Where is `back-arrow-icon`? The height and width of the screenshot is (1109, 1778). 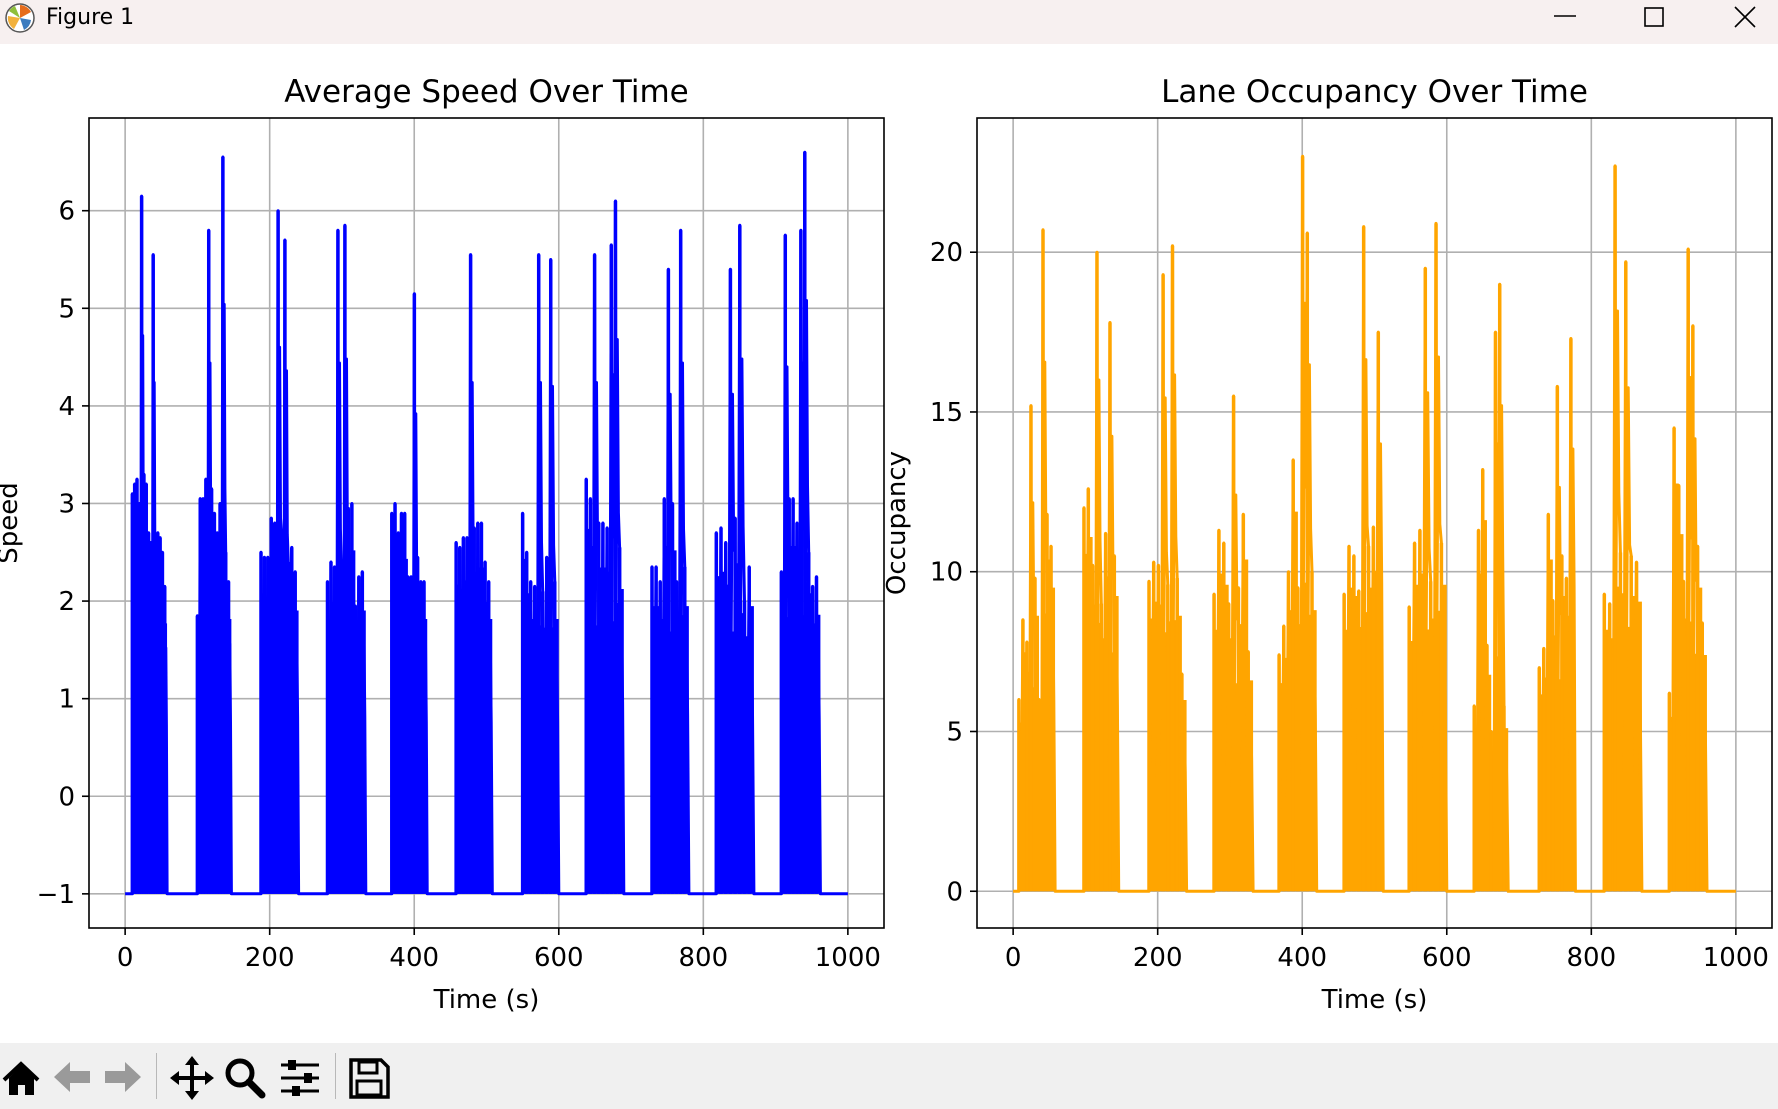 back-arrow-icon is located at coordinates (72, 1077).